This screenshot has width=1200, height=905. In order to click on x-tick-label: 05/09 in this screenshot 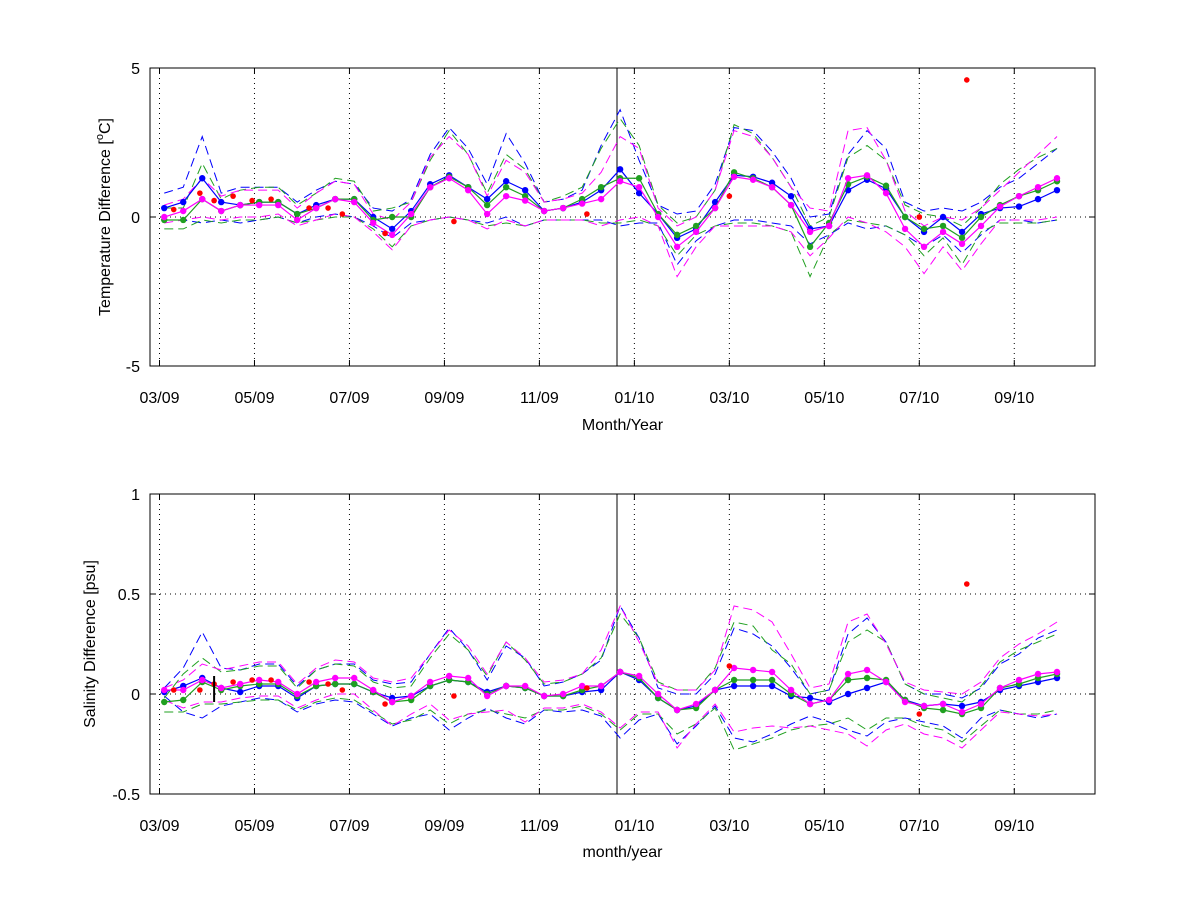, I will do `click(254, 398)`.